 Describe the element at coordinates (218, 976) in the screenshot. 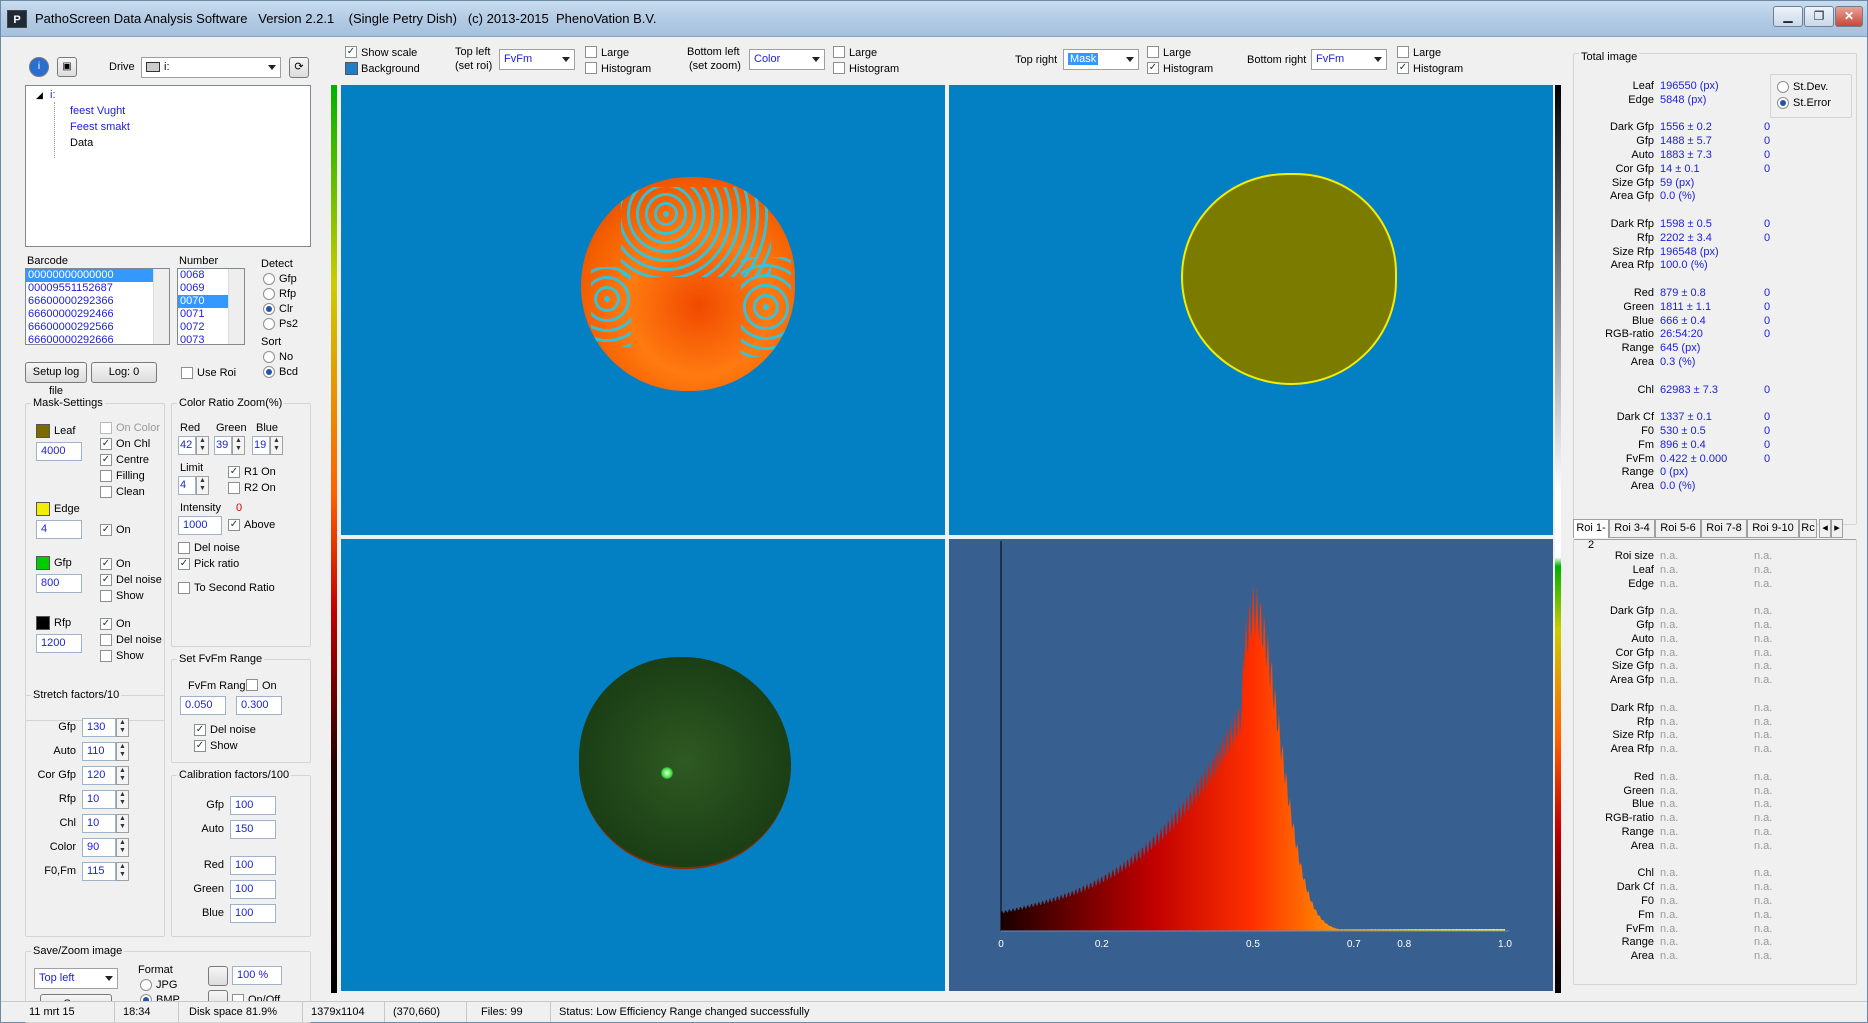

I see `zoom-color-button` at that location.